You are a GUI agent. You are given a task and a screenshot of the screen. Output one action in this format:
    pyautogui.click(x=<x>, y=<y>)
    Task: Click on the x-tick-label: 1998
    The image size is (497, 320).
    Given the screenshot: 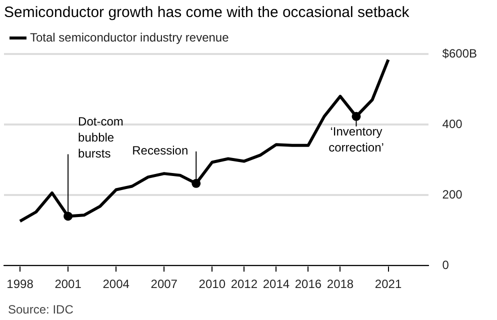 What is the action you would take?
    pyautogui.click(x=20, y=284)
    